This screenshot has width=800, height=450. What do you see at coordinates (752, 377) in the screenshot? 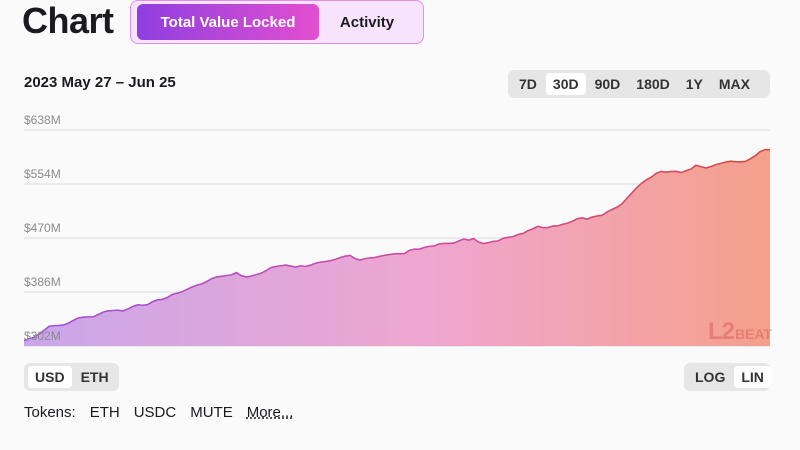
I see `scale-lin-button: LIN` at bounding box center [752, 377].